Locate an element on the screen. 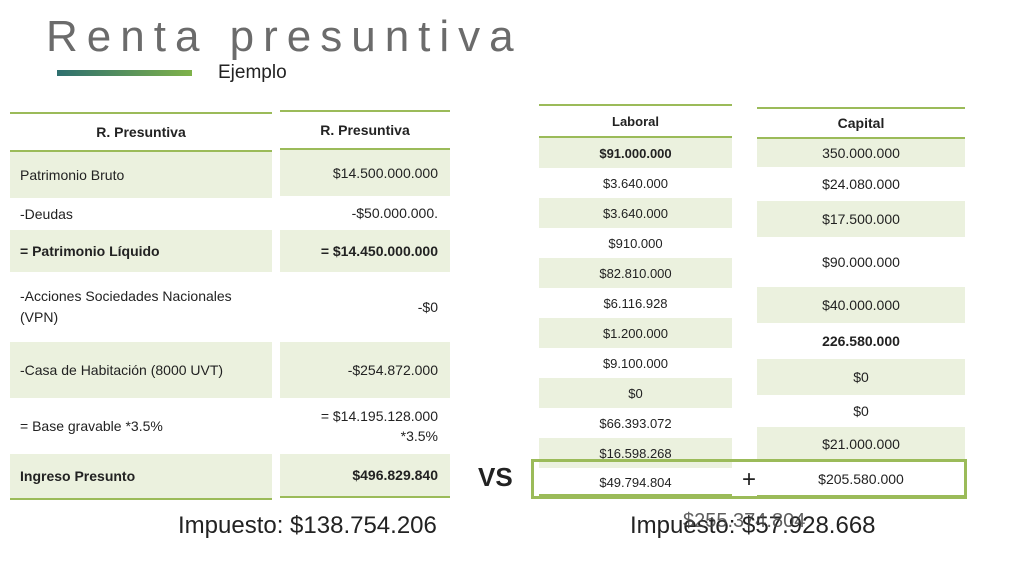 This screenshot has height=576, width=1024. slide-title: Renta presuntiva is located at coordinates (284, 36).